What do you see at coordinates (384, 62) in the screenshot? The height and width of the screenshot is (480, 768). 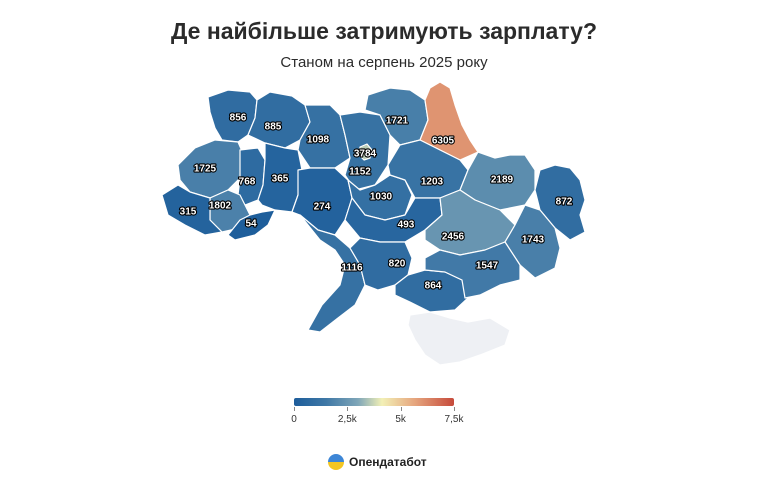 I see `page-subtitle: Станом на серпень 2025 року` at bounding box center [384, 62].